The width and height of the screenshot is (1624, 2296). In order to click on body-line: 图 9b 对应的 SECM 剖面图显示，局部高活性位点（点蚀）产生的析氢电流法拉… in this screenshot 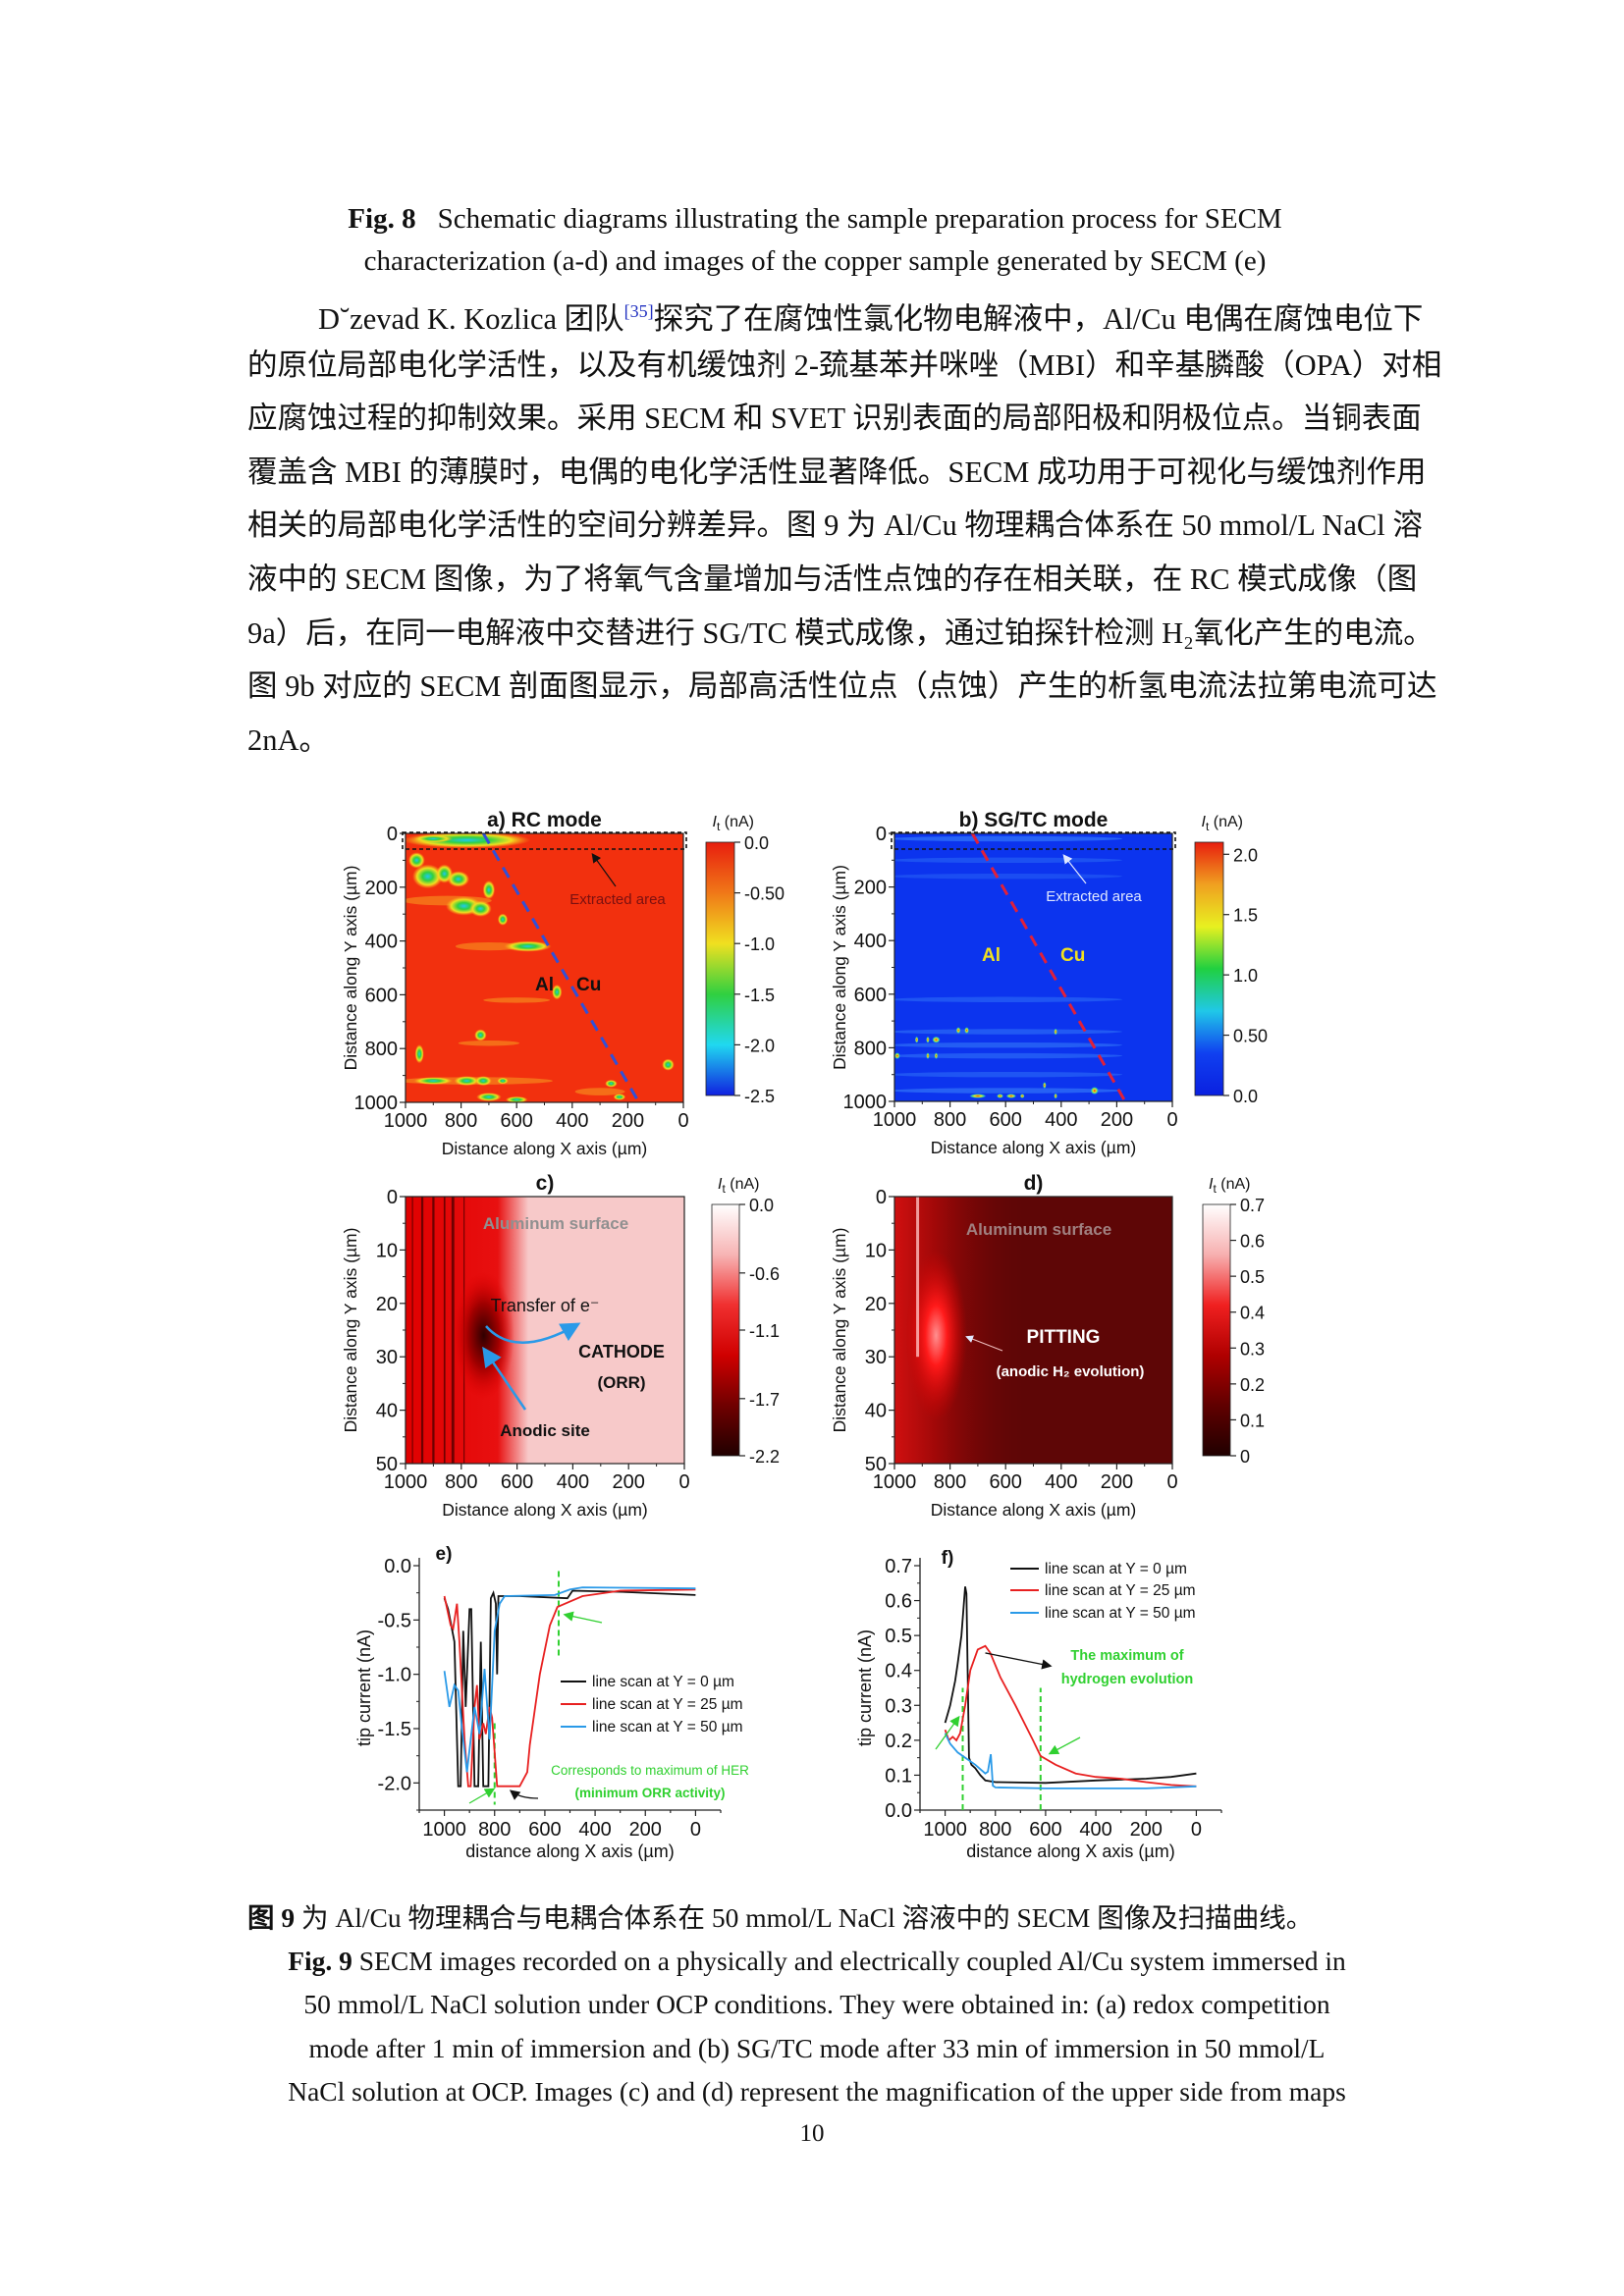, I will do `click(842, 686)`.